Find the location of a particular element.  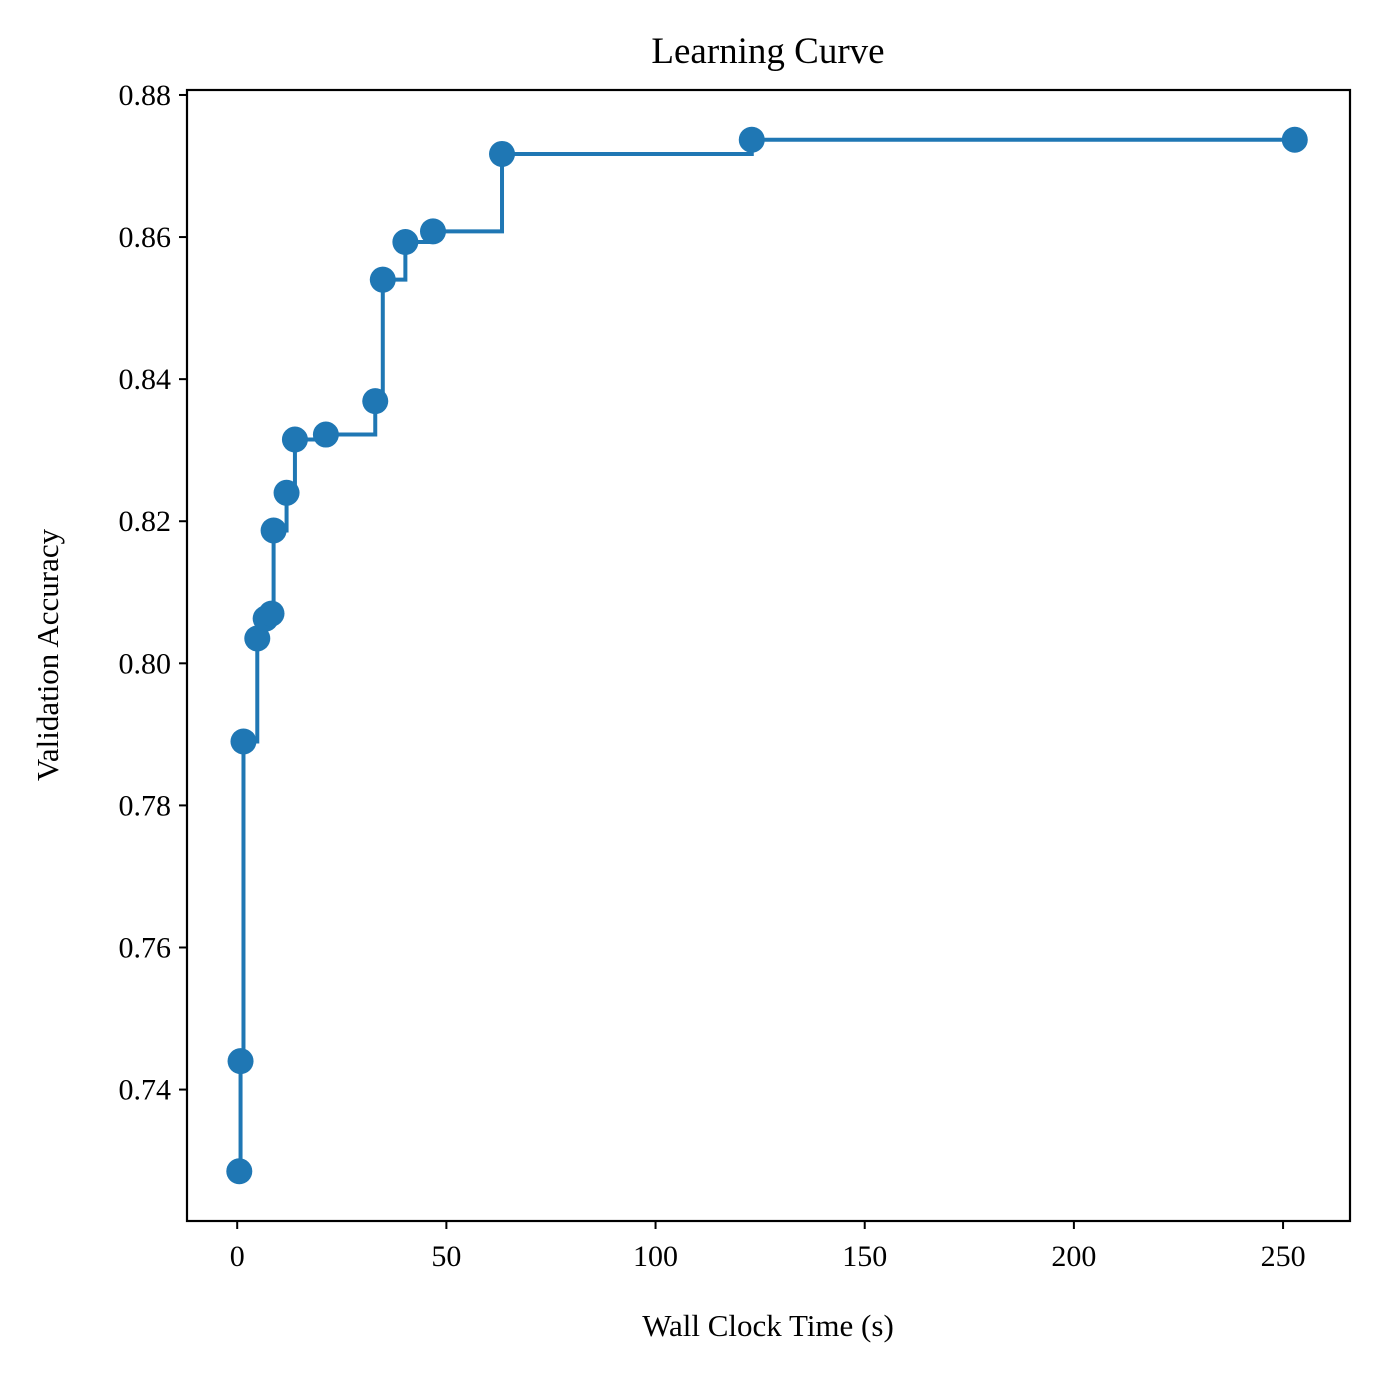

x-tick-label: 50 is located at coordinates (446, 1256).